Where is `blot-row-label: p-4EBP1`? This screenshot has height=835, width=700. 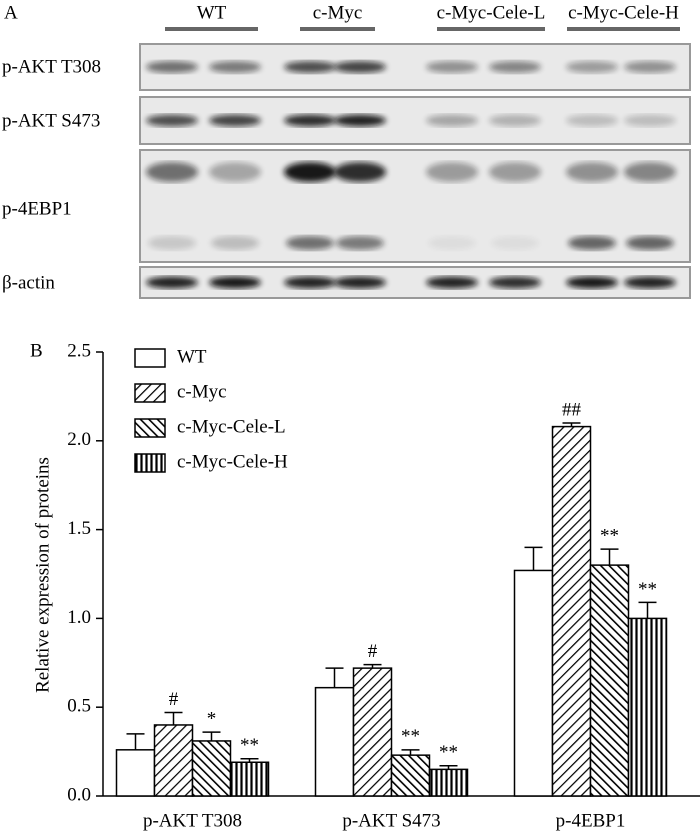 blot-row-label: p-4EBP1 is located at coordinates (37, 208).